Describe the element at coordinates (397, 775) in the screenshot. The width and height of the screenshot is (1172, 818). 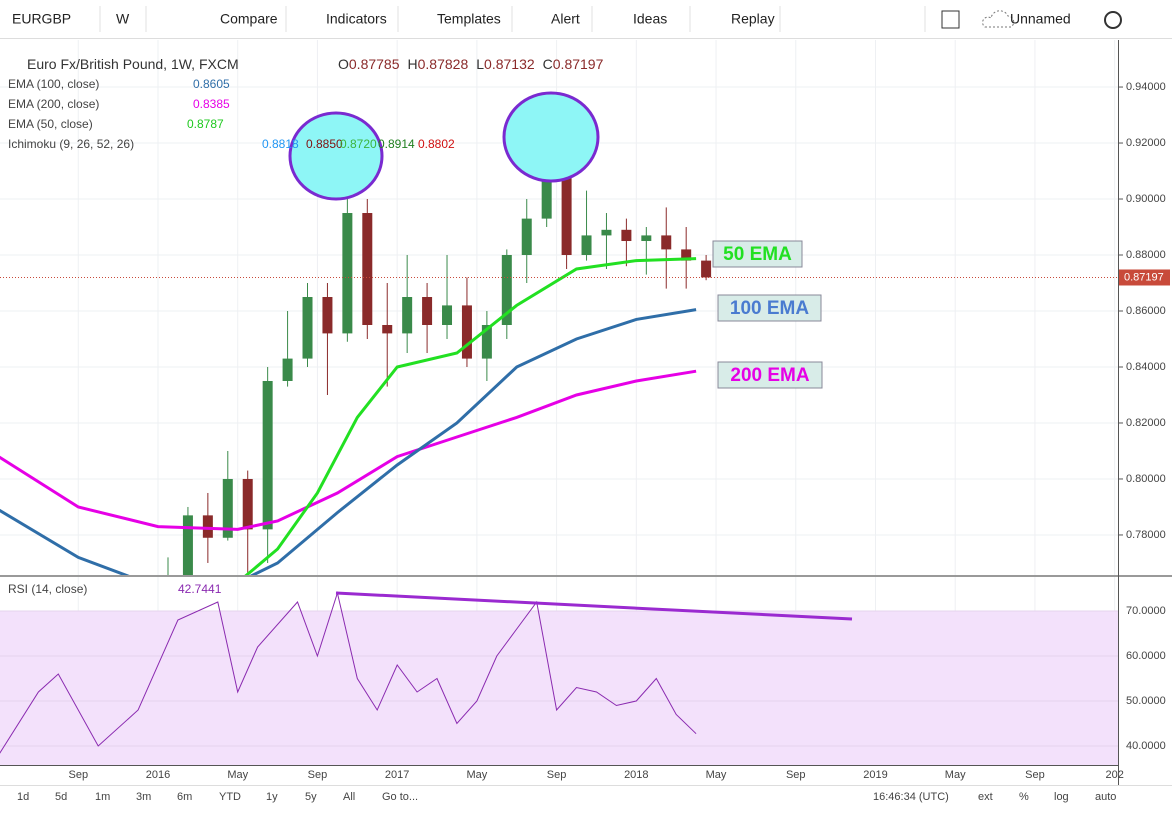
I see `x-tick-label: 2017` at that location.